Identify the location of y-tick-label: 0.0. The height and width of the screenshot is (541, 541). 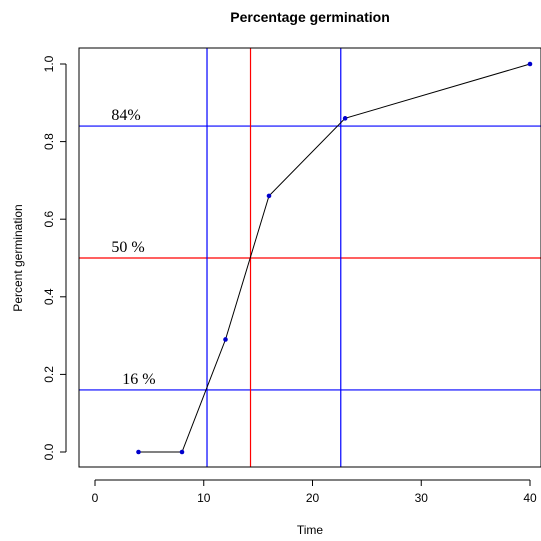
(49, 451).